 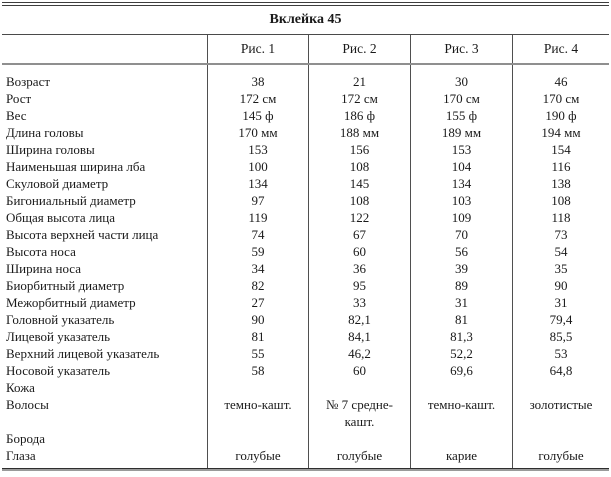 What do you see at coordinates (461, 455) in the screenshot?
I see `row-value: карие` at bounding box center [461, 455].